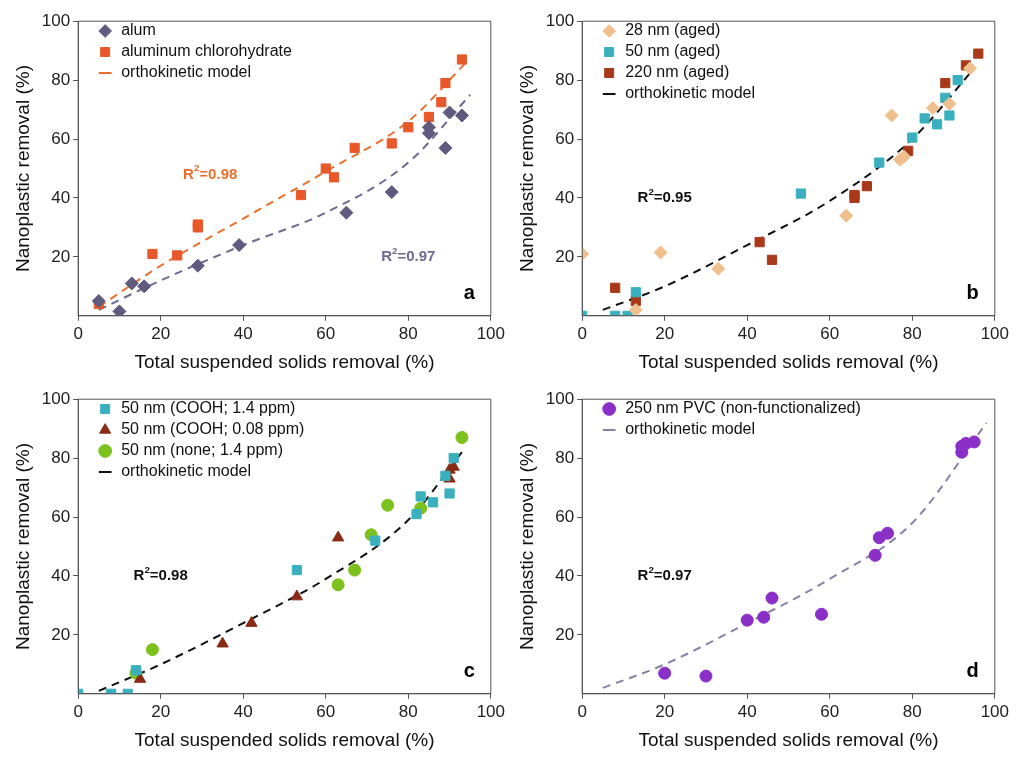 The image size is (1021, 760). Describe the element at coordinates (677, 72) in the screenshot. I see `legend-label: 220 nm (aged)` at that location.